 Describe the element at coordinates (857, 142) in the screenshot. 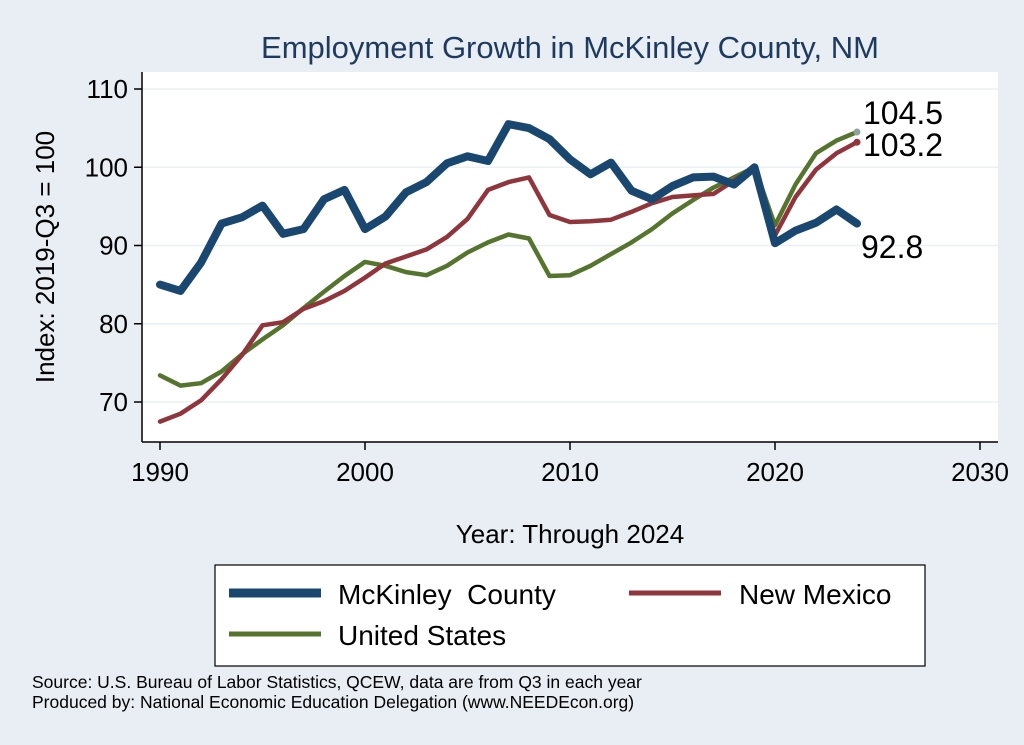

I see `series-endpoint-new-mexico` at that location.